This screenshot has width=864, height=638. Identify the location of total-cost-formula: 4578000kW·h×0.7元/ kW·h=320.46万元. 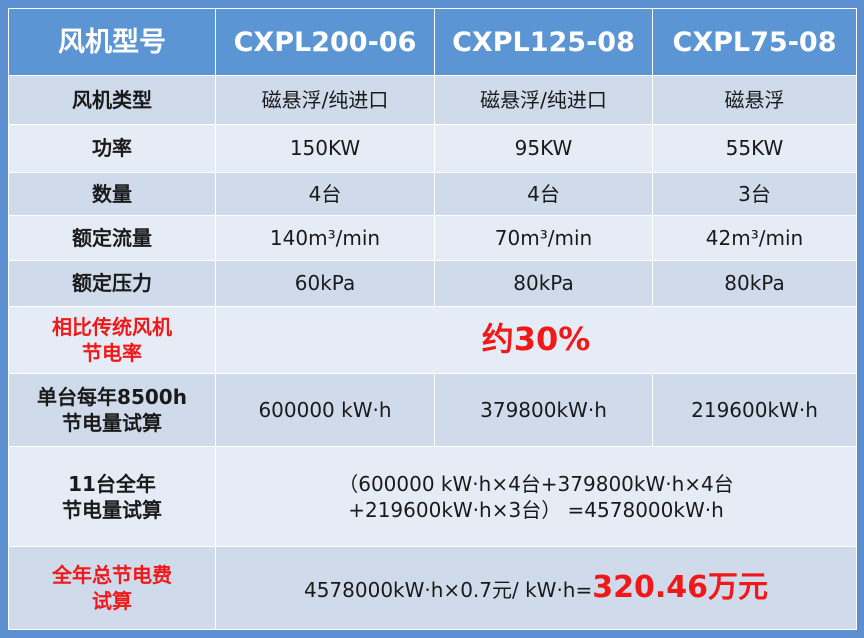
(536, 588).